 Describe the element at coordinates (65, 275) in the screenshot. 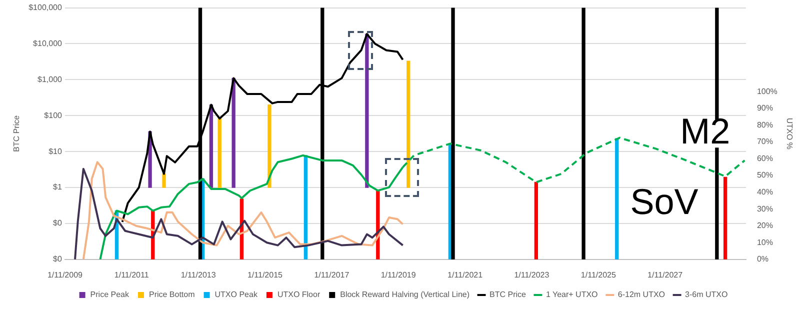

I see `x-tick-label: 1/11/2009` at that location.